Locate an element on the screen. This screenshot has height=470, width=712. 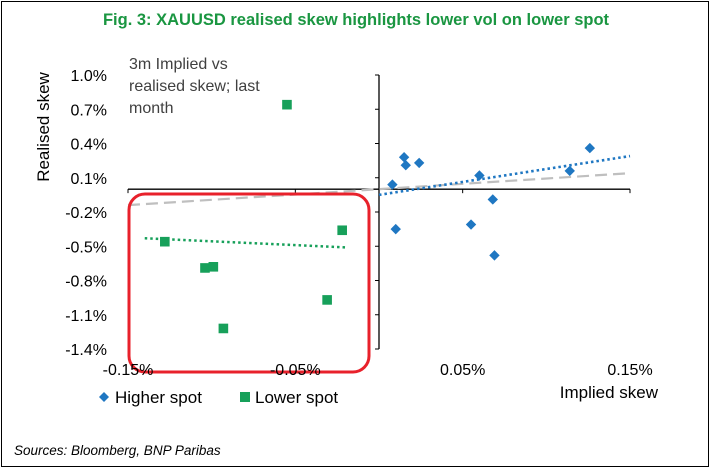
y-tick-label: -0.8% is located at coordinates (86, 282).